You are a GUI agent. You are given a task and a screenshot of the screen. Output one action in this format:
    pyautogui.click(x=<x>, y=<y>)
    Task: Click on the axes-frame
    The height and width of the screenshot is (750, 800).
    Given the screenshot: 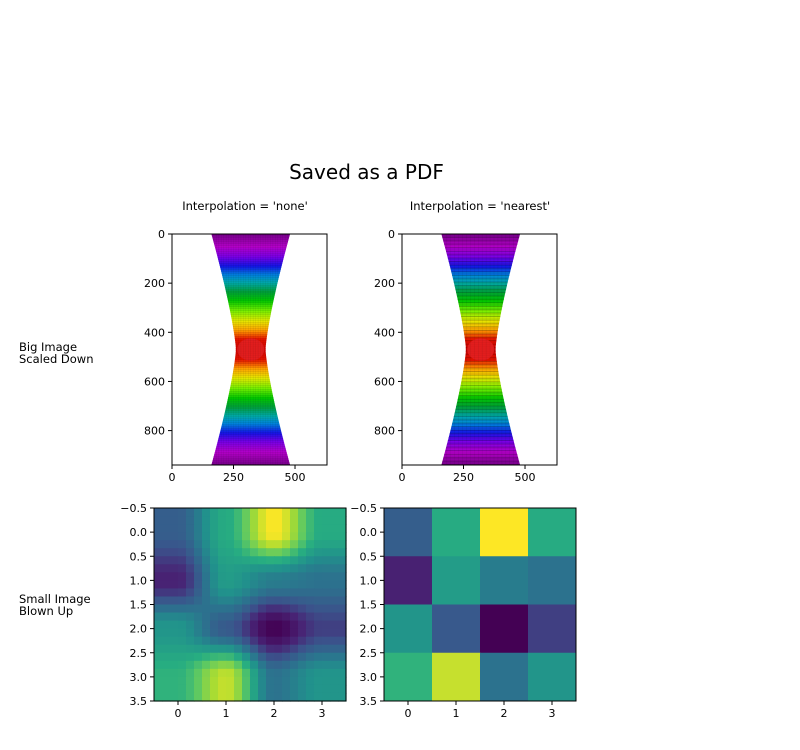 What is the action you would take?
    pyautogui.click(x=249, y=349)
    